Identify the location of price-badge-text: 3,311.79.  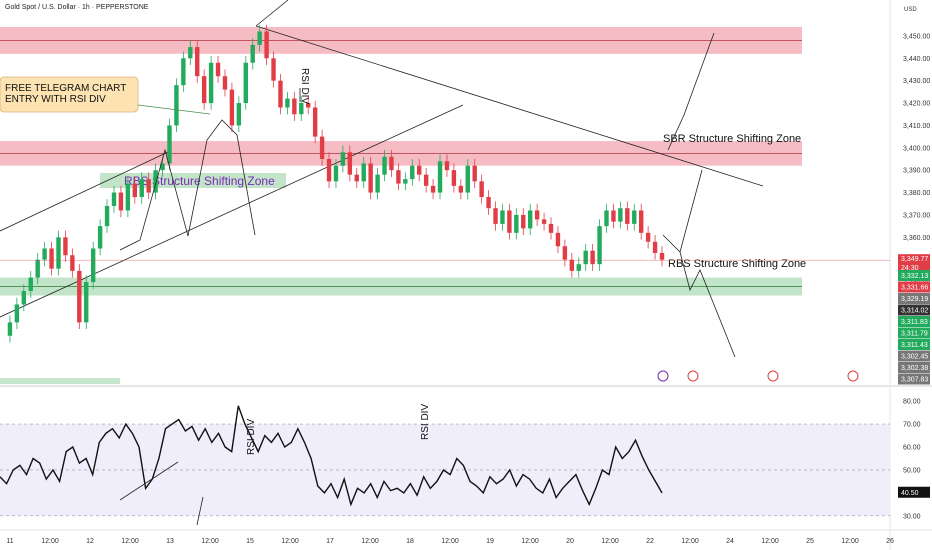
(914, 334).